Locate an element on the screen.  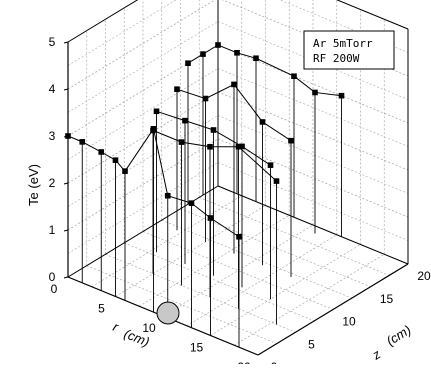
z-tick-label-15: 15 is located at coordinates (387, 299).